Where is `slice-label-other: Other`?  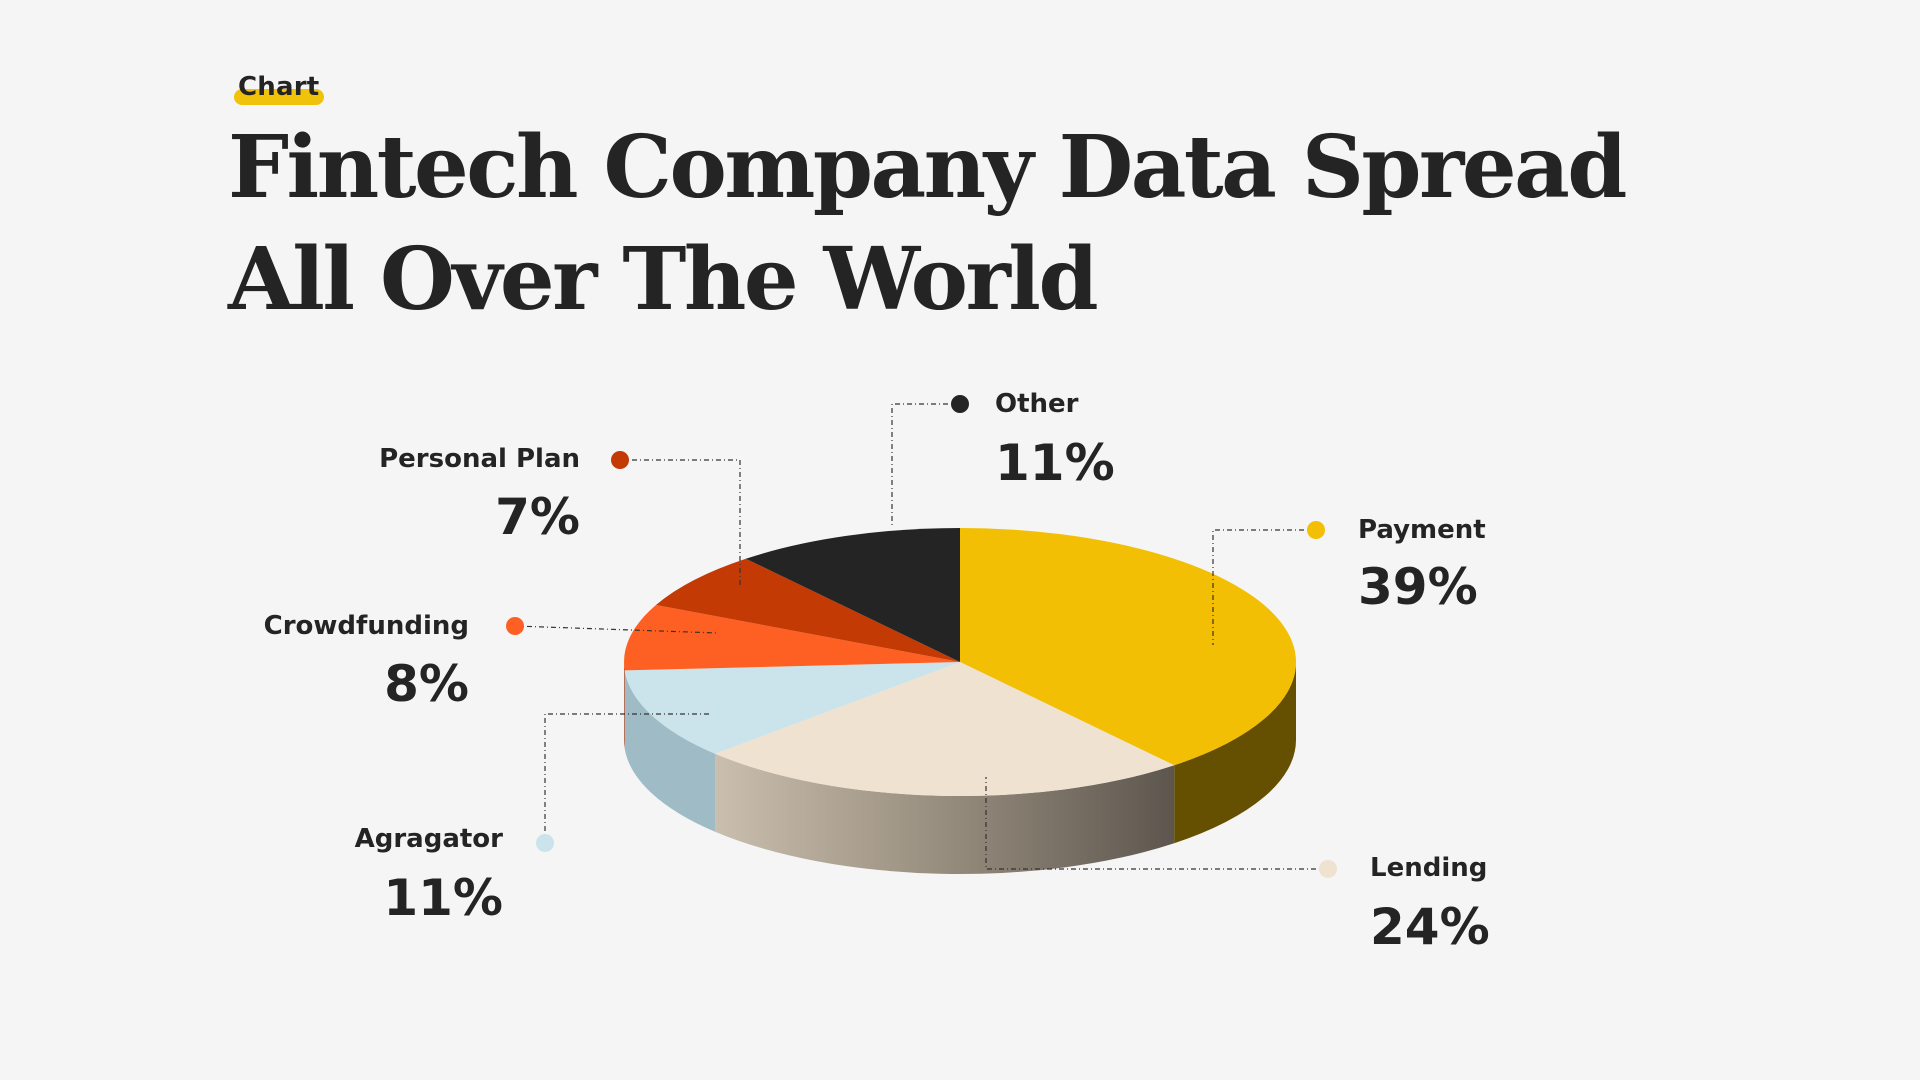 slice-label-other: Other is located at coordinates (1037, 404).